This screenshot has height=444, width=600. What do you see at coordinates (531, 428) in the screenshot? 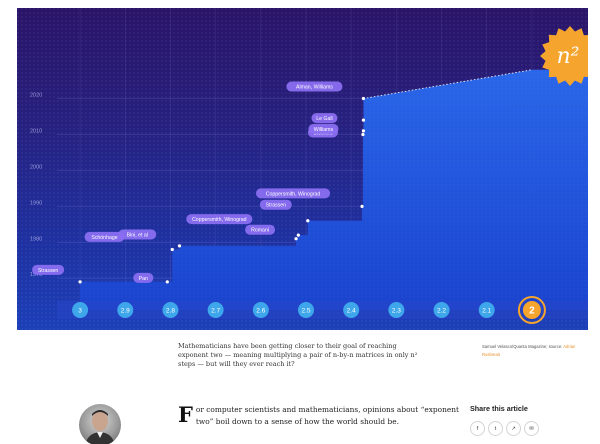
I see `email-icon: ✉` at bounding box center [531, 428].